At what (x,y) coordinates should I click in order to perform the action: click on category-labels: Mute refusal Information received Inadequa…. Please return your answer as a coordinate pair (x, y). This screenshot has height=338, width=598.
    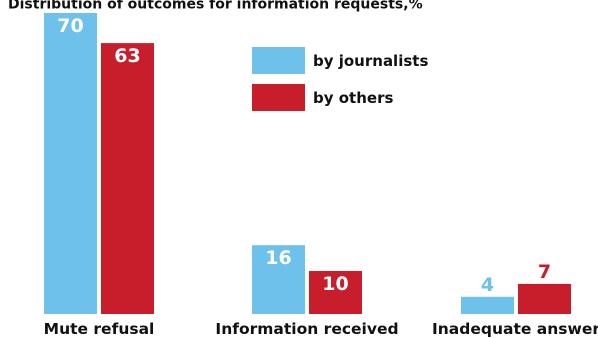
    Looking at the image, I should click on (321, 329).